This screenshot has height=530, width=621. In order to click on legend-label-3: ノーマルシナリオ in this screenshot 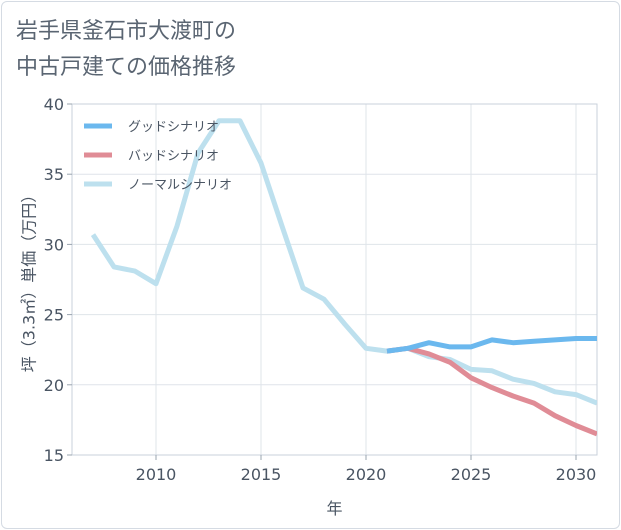, I will do `click(180, 185)`.